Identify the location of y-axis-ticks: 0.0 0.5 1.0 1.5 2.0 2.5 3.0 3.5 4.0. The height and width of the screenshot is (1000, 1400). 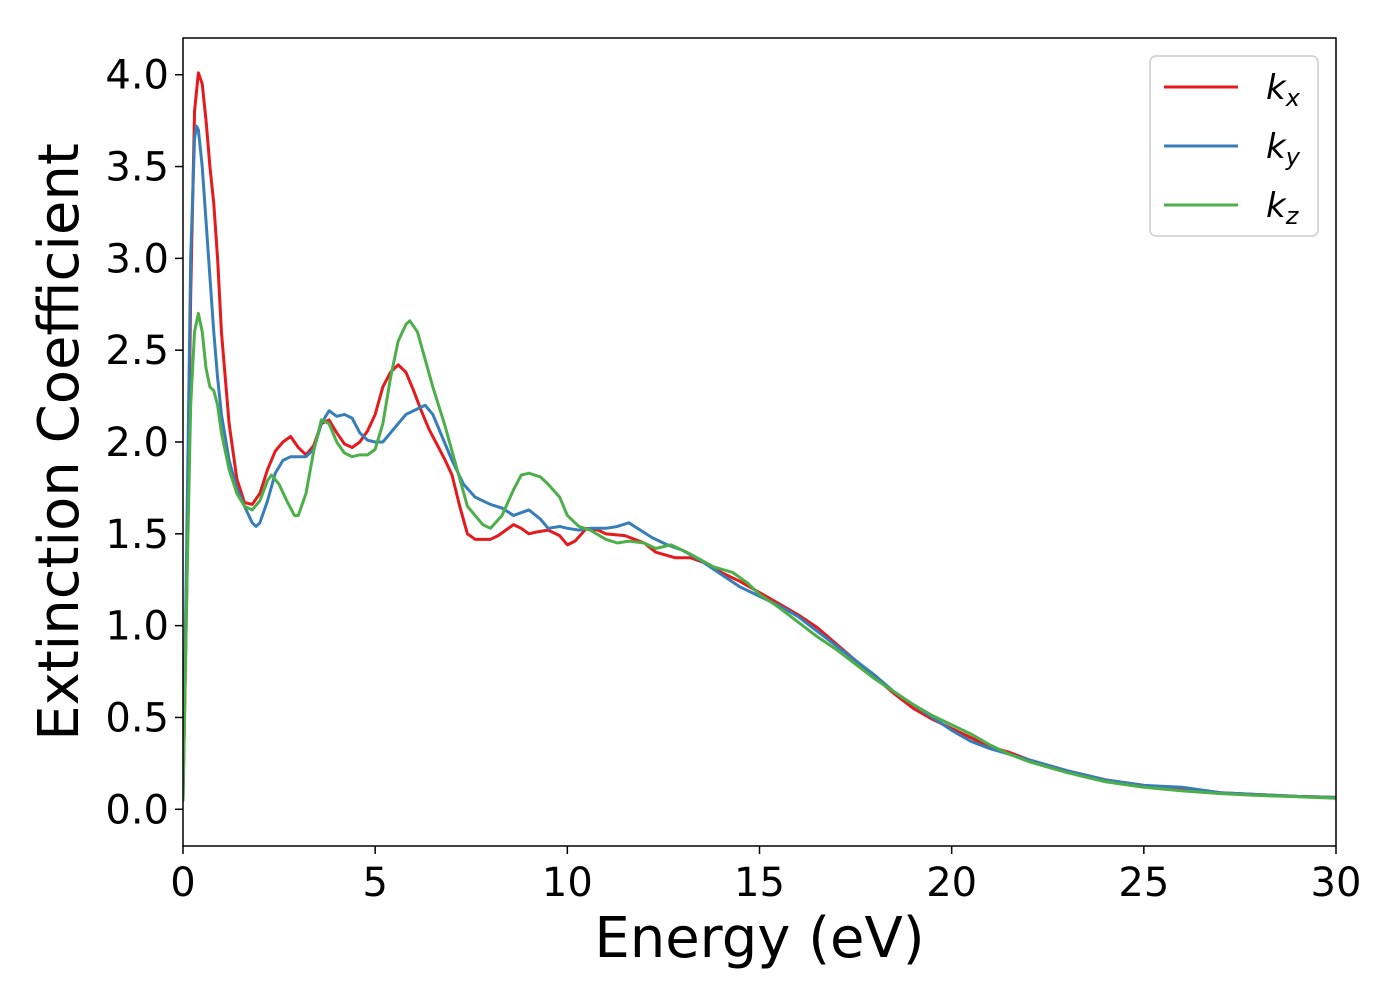
(144, 443).